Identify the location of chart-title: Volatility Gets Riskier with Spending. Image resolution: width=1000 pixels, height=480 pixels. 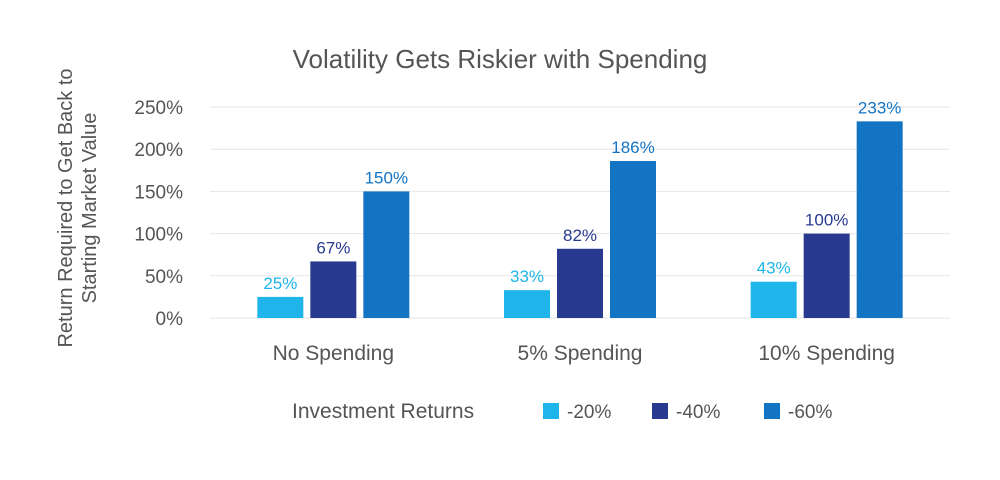
(500, 59).